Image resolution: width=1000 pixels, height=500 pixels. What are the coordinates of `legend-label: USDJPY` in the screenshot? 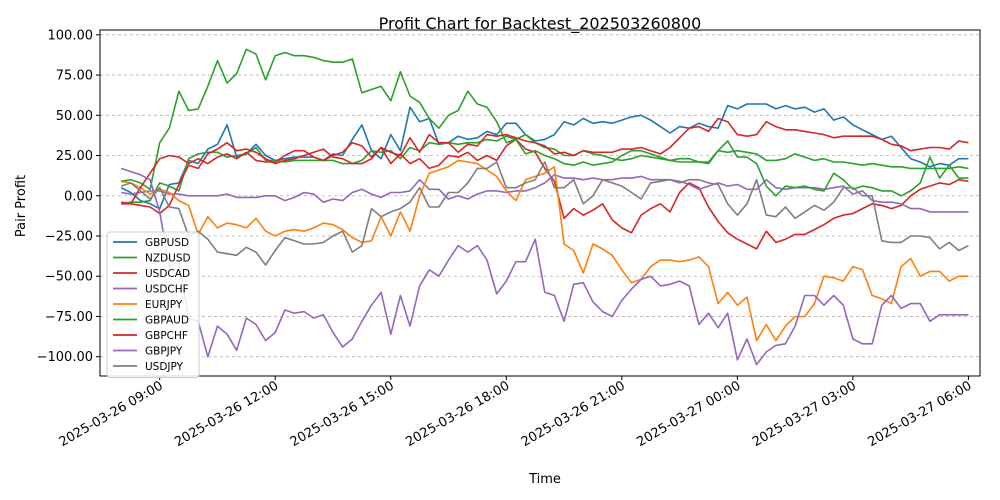 It's located at (164, 367).